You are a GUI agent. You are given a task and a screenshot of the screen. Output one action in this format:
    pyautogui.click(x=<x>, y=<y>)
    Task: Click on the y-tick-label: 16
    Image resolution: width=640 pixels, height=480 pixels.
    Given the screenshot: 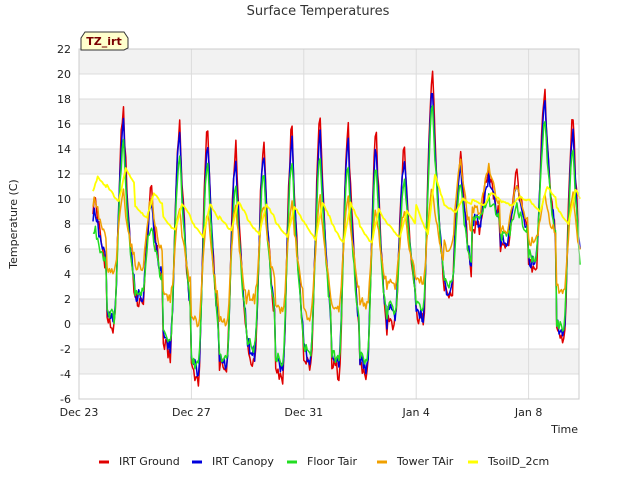 What is the action you would take?
    pyautogui.click(x=64, y=124)
    